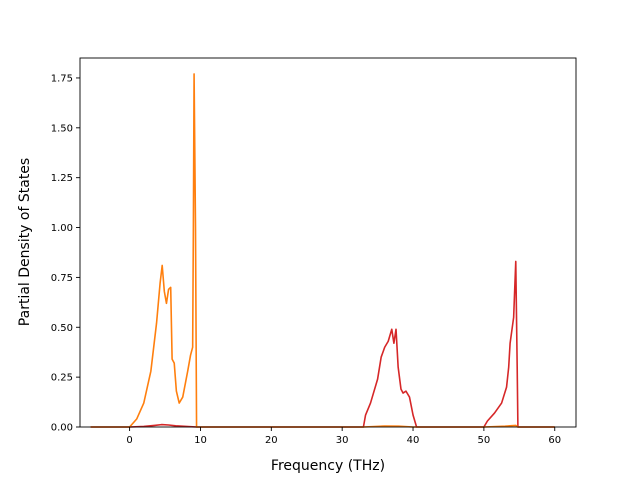 This screenshot has height=480, width=640. What do you see at coordinates (62, 378) in the screenshot?
I see `y-tick-label: 0.25` at bounding box center [62, 378].